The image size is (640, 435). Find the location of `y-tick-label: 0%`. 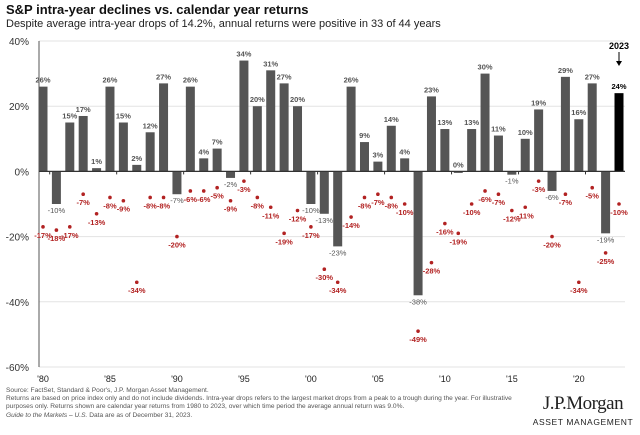

y-tick-label: 0% is located at coordinates (22, 172).